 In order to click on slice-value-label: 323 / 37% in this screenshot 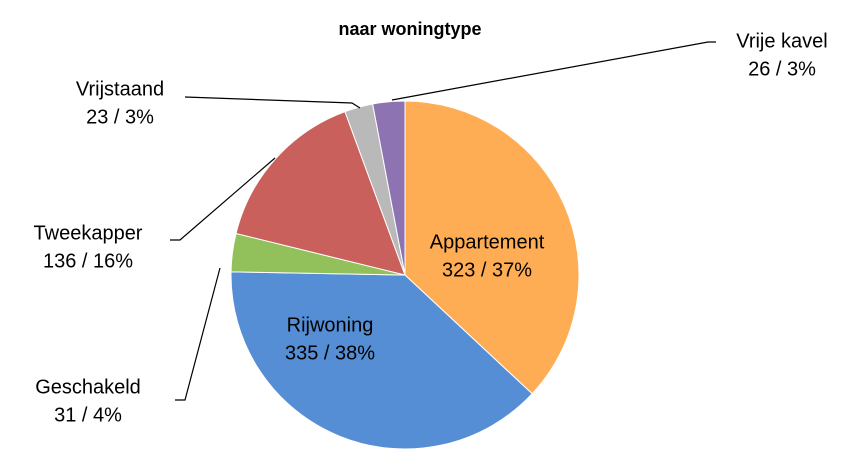, I will do `click(487, 270)`.